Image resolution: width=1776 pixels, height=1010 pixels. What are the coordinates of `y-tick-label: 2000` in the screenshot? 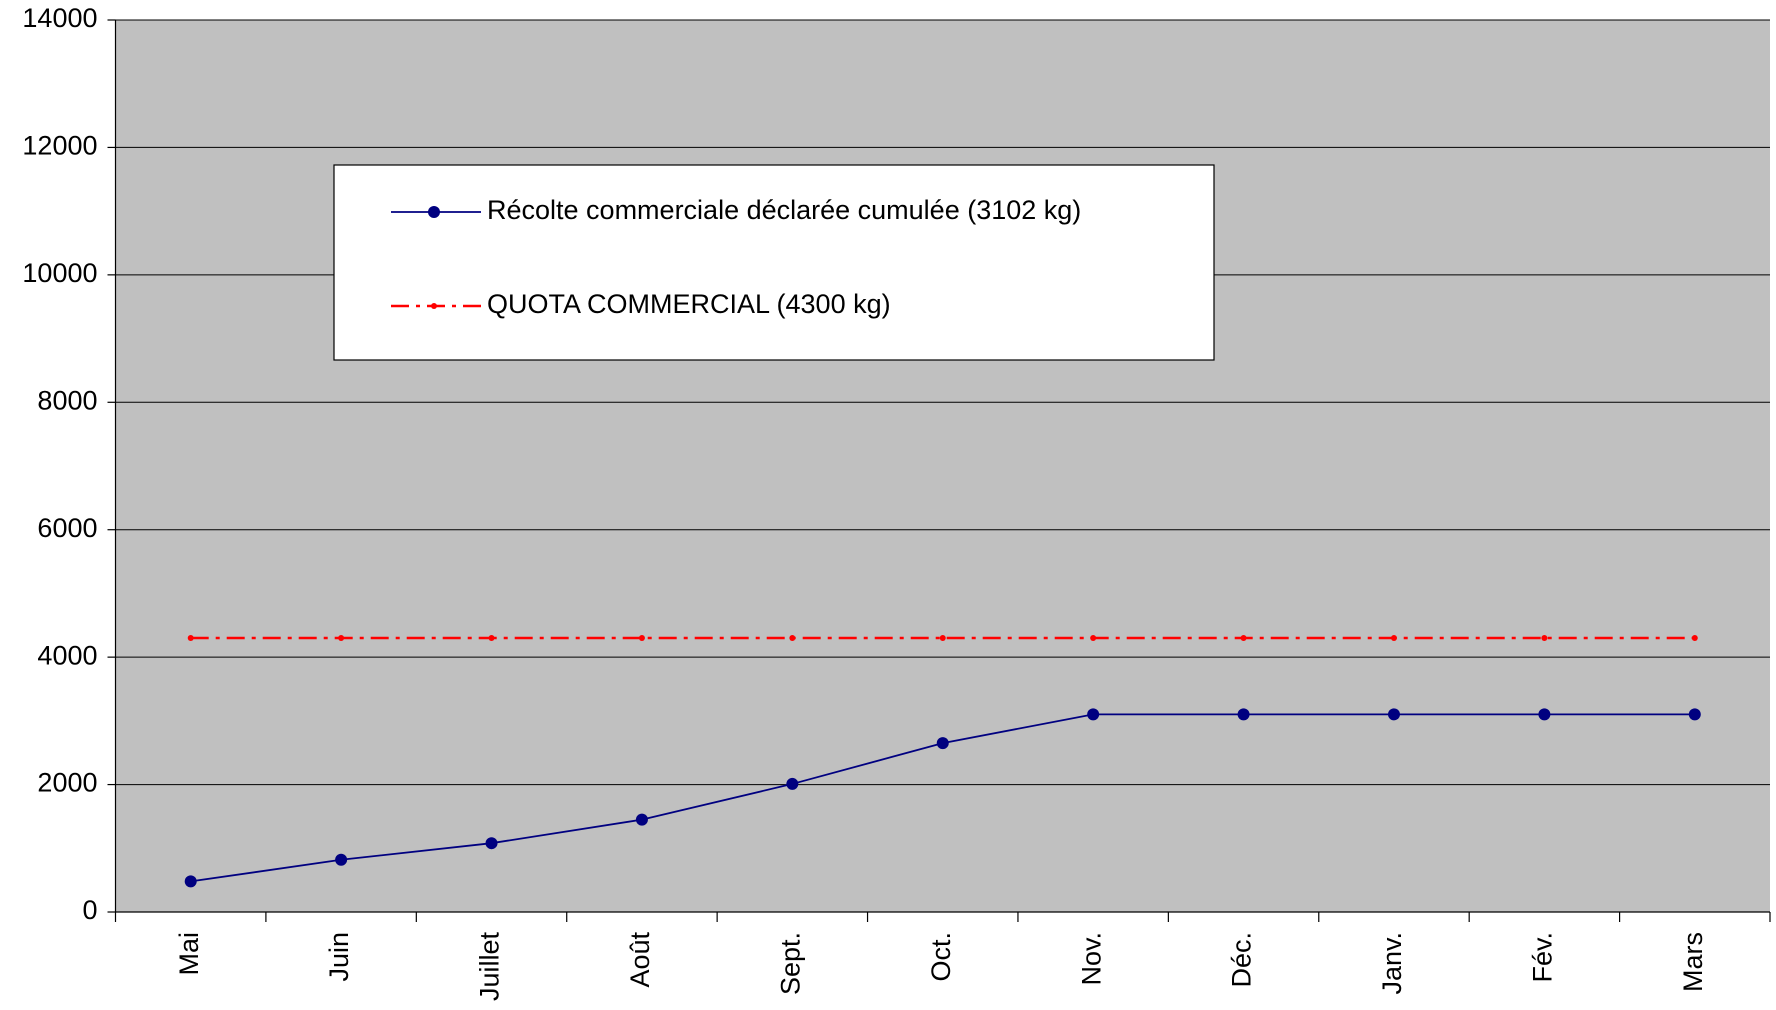 It's located at (67, 783).